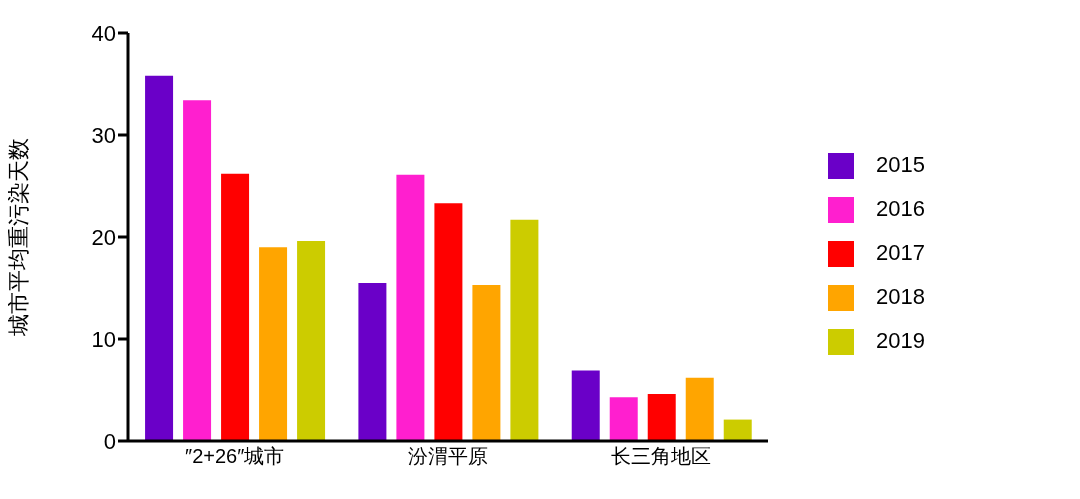 This screenshot has height=499, width=1080. I want to click on x-tick-label: 汾渭平原, so click(448, 456).